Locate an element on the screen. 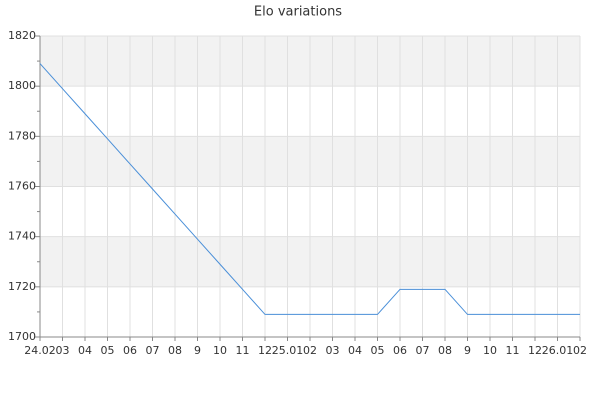 The height and width of the screenshot is (404, 600). x-tick-label: 26.01 is located at coordinates (558, 350).